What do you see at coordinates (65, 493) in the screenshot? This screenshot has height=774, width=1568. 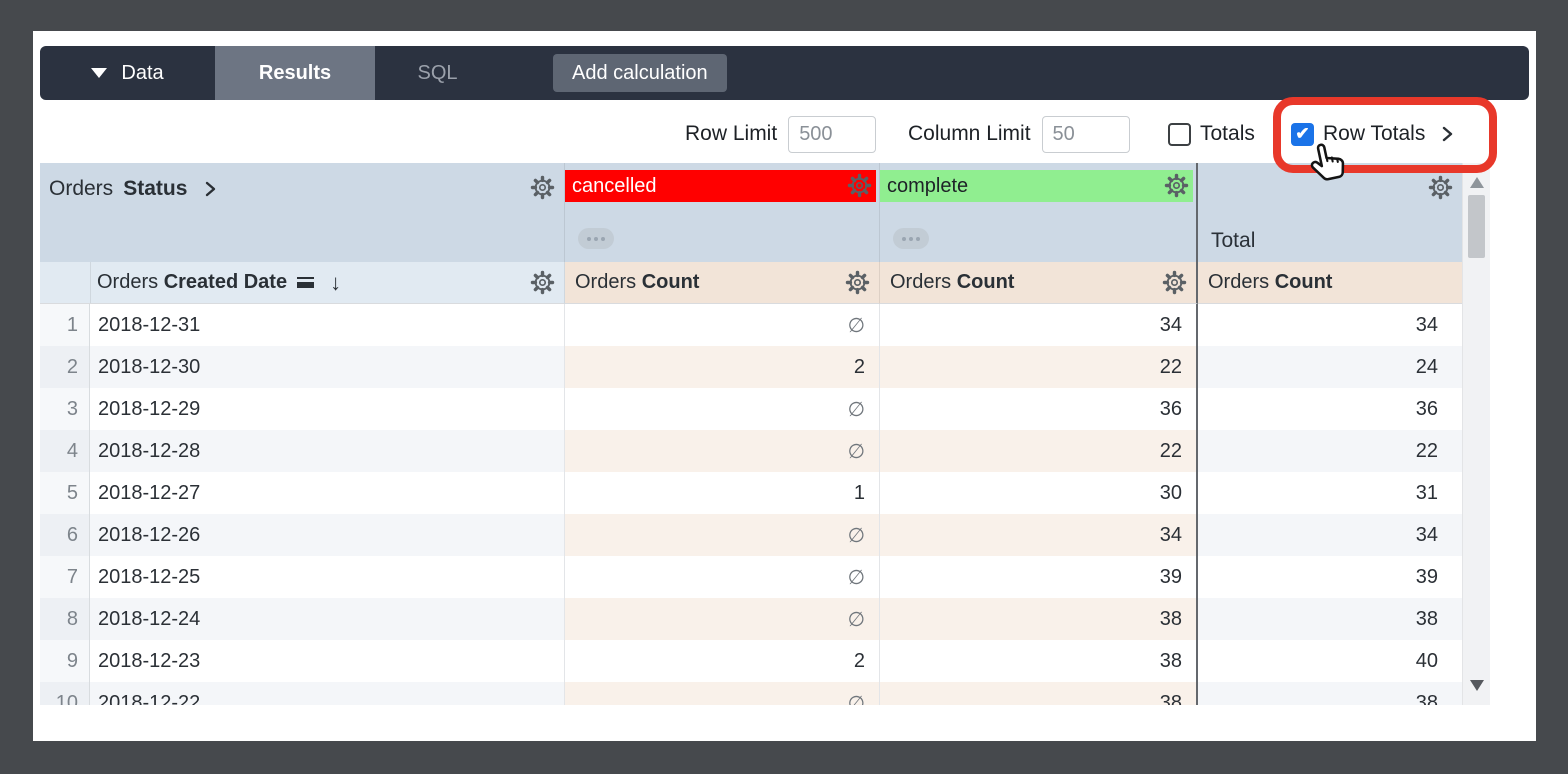 I see `row-index-cell: 5` at bounding box center [65, 493].